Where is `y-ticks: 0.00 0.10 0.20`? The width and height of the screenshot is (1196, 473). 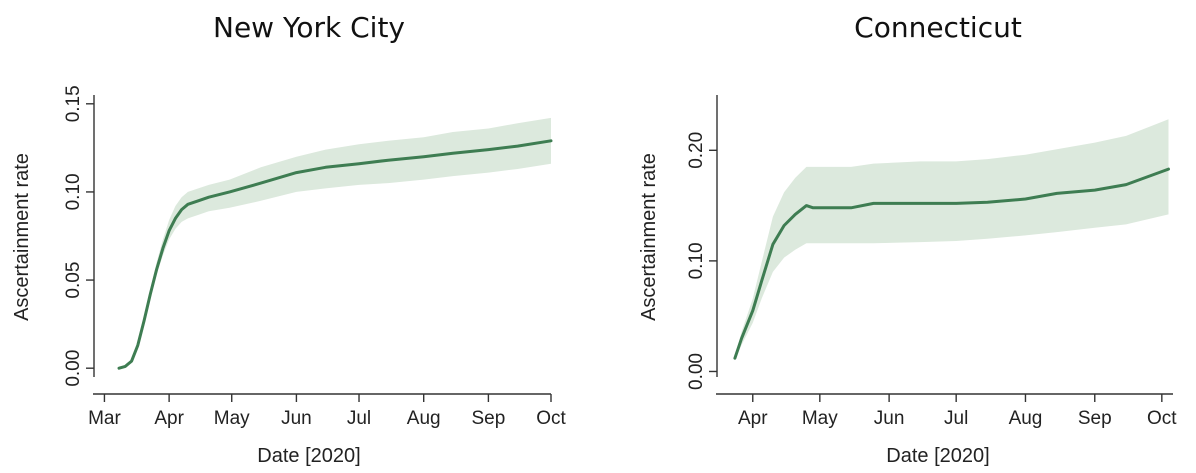
y-ticks: 0.00 0.10 0.20 is located at coordinates (701, 261).